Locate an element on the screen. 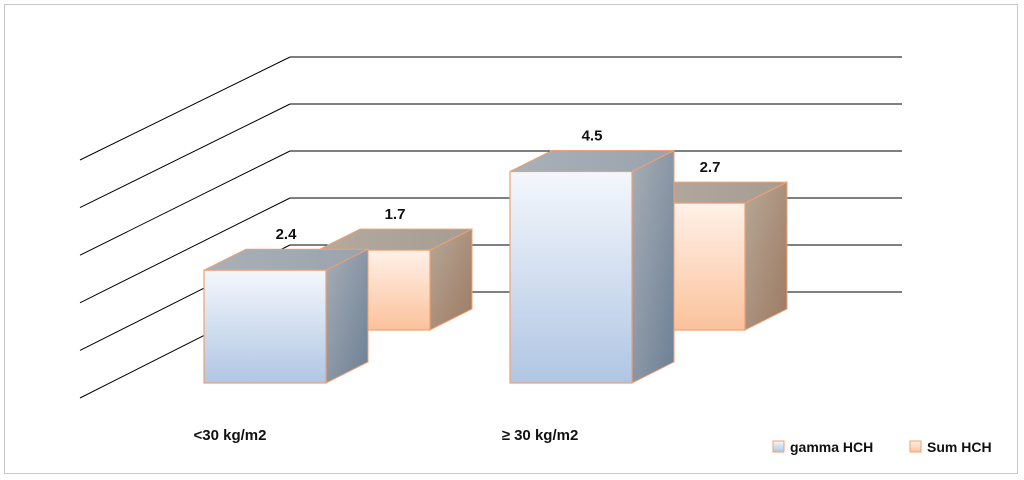 This screenshot has width=1024, height=480. category-label-1: ≥ 30 kg/m2 is located at coordinates (540, 435).